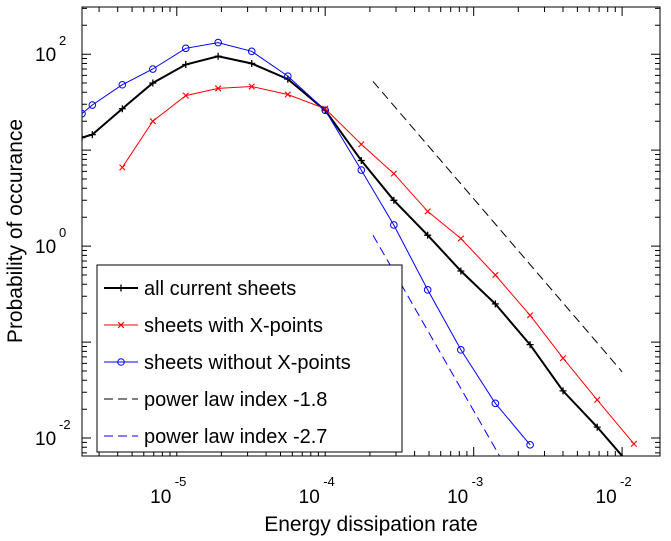 This screenshot has width=671, height=541. What do you see at coordinates (160, 497) in the screenshot?
I see `x-tick-label-base-0: 10` at bounding box center [160, 497].